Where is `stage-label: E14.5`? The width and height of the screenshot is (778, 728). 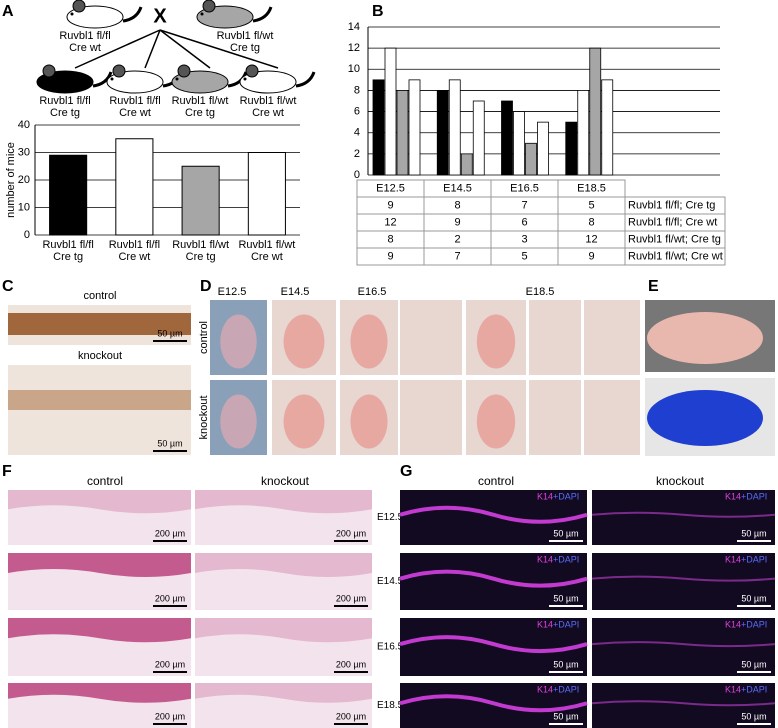
stage-label: E14.5 is located at coordinates (295, 292).